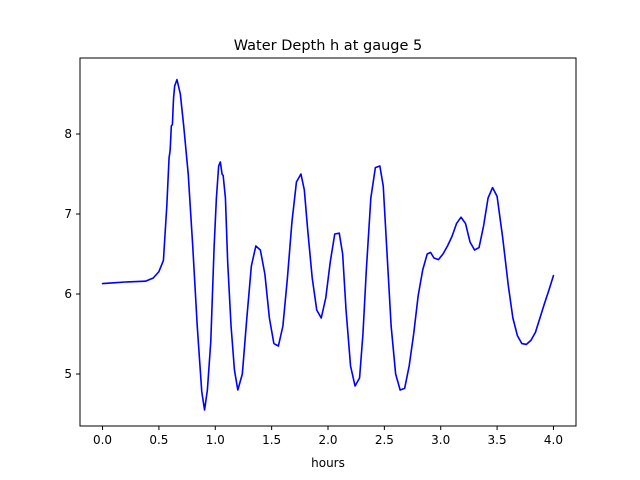 The width and height of the screenshot is (640, 480). I want to click on x-tick-label: 1.5, so click(271, 440).